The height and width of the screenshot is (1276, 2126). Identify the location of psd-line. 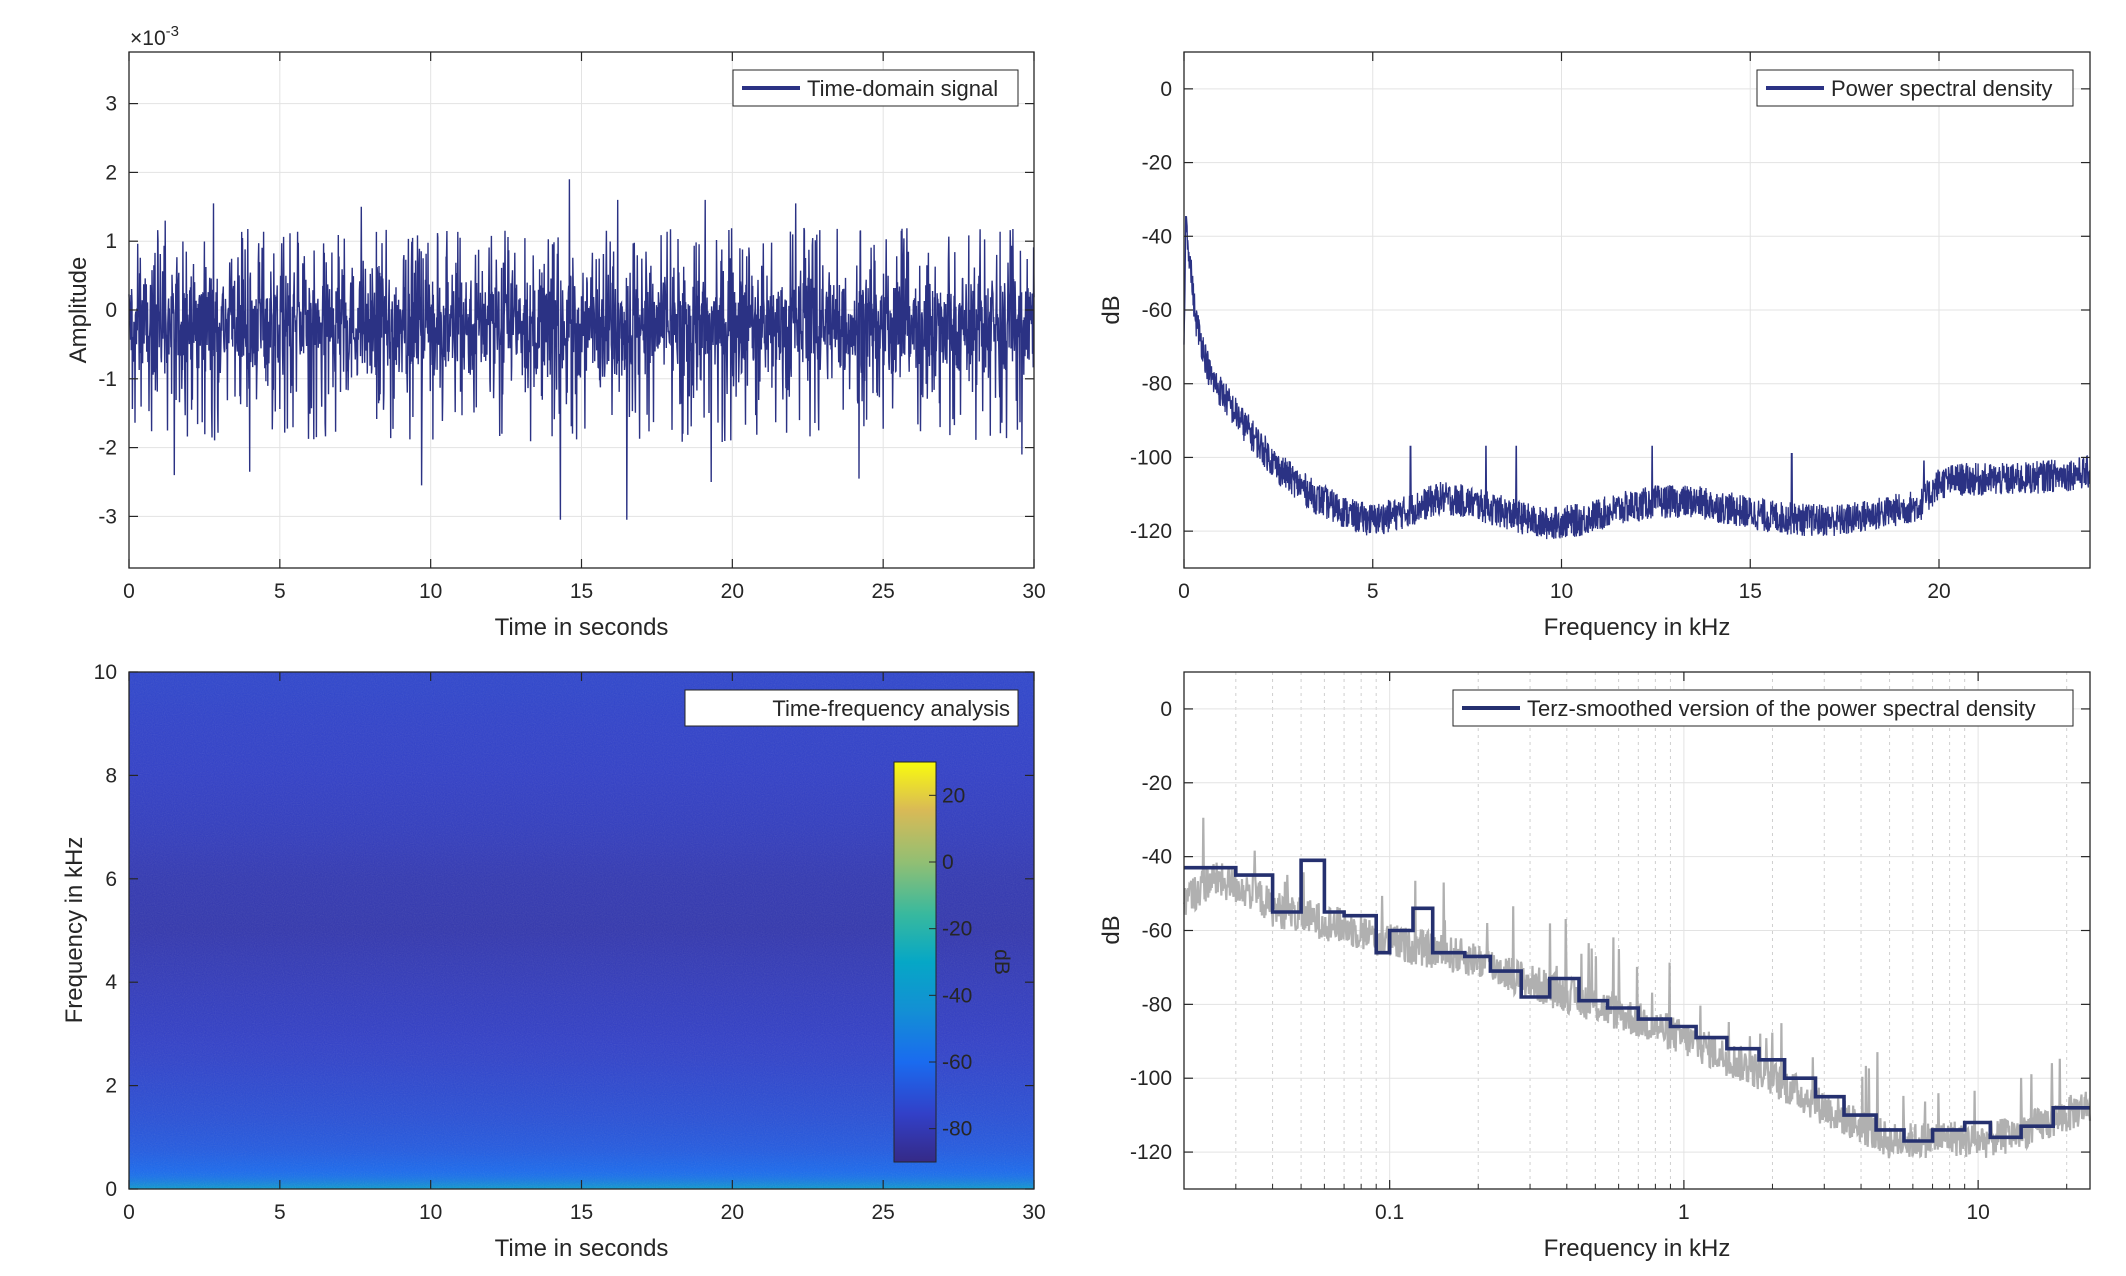
(1637, 377).